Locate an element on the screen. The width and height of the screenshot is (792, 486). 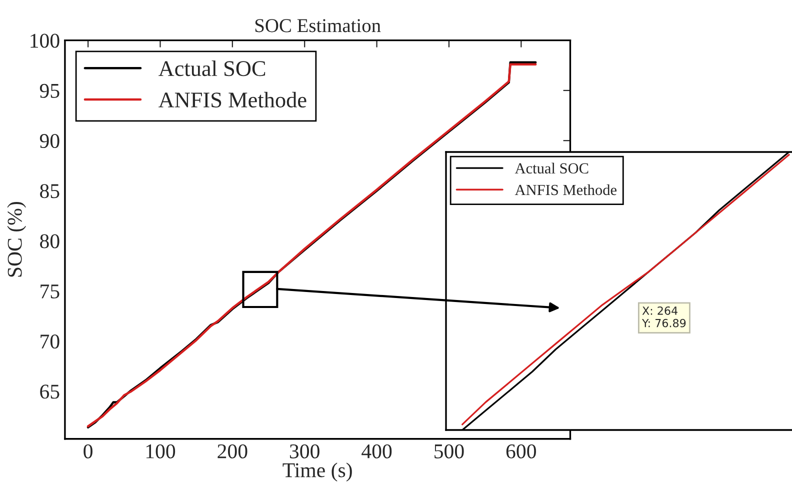
x-axis-title: Time (s) is located at coordinates (317, 472).